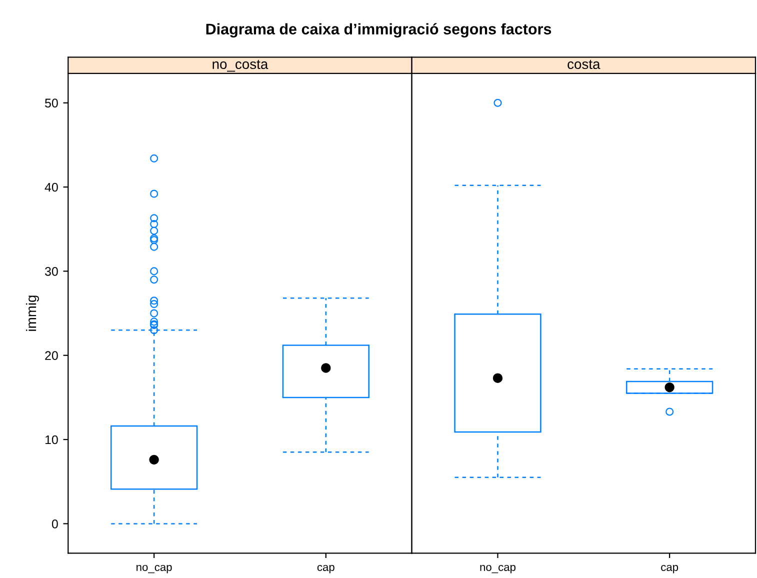 This screenshot has width=757, height=578. What do you see at coordinates (32, 313) in the screenshot?
I see `y-axis-title: immig` at bounding box center [32, 313].